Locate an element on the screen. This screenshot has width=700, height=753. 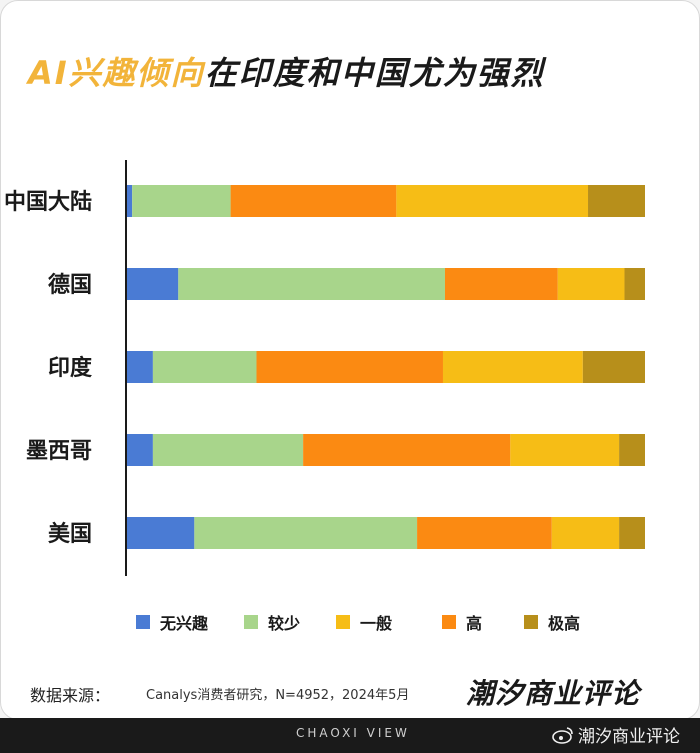
legend-label-low: 较少 is located at coordinates (284, 623).